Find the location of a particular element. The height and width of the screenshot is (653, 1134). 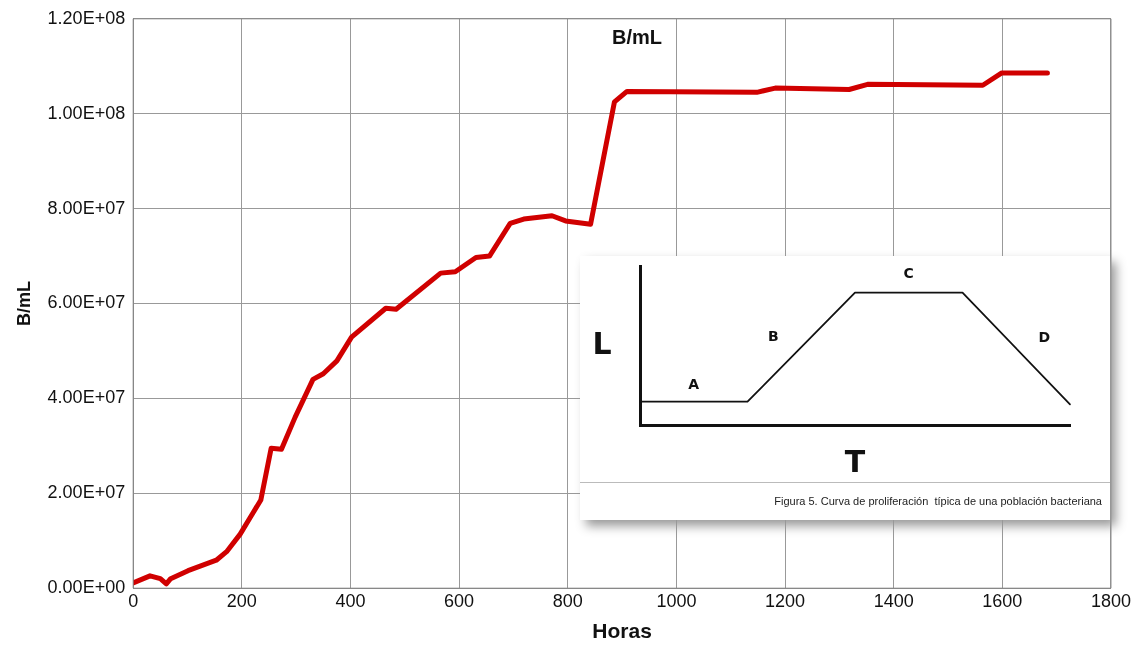

x-tick-label: 600 is located at coordinates (459, 600).